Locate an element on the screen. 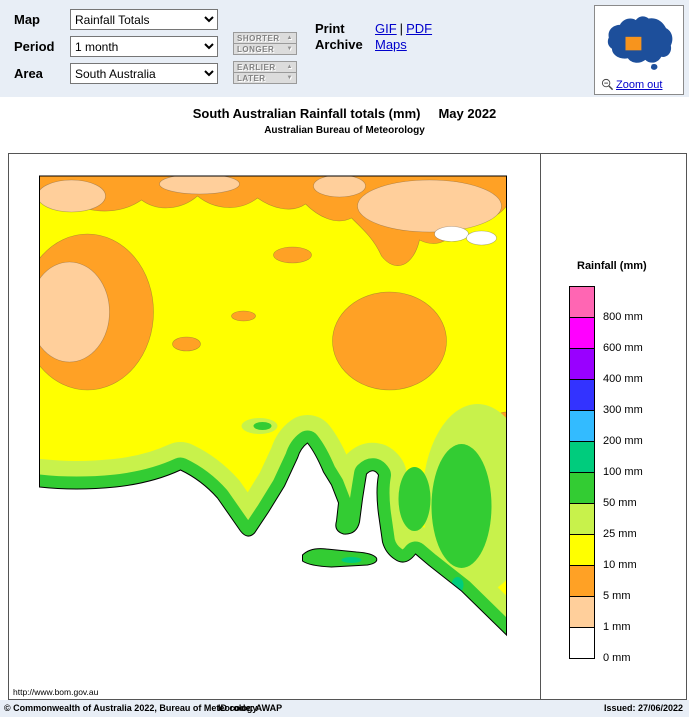 This screenshot has width=689, height=717. magnifier-zoom-out-icon is located at coordinates (607, 84).